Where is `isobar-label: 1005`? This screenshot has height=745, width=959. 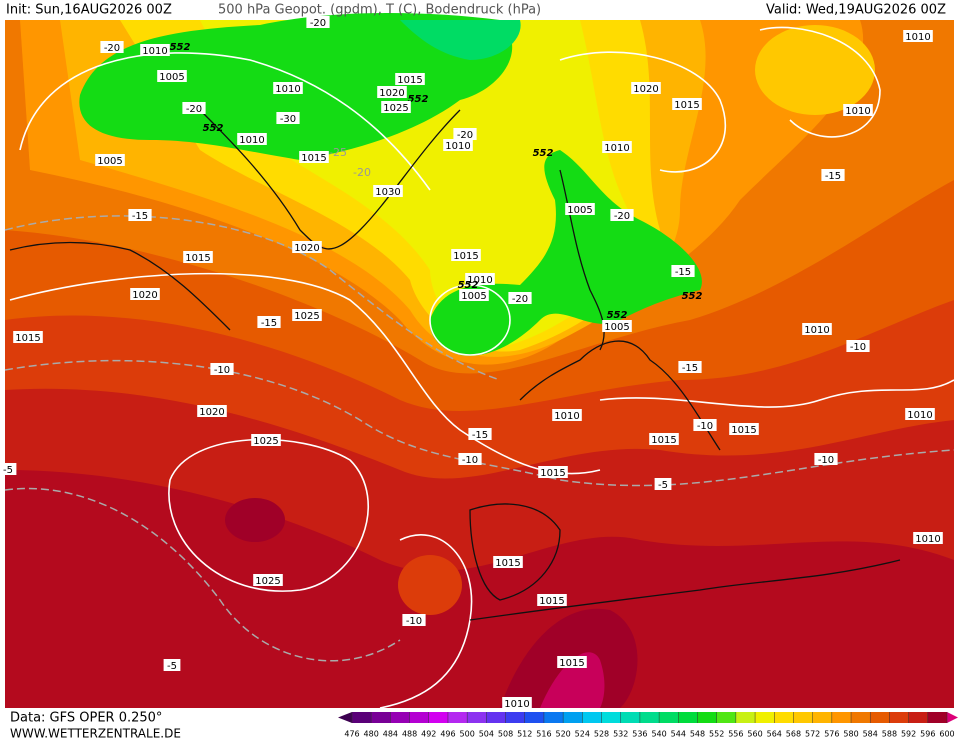
isobar-label: 1005 is located at coordinates (473, 296).